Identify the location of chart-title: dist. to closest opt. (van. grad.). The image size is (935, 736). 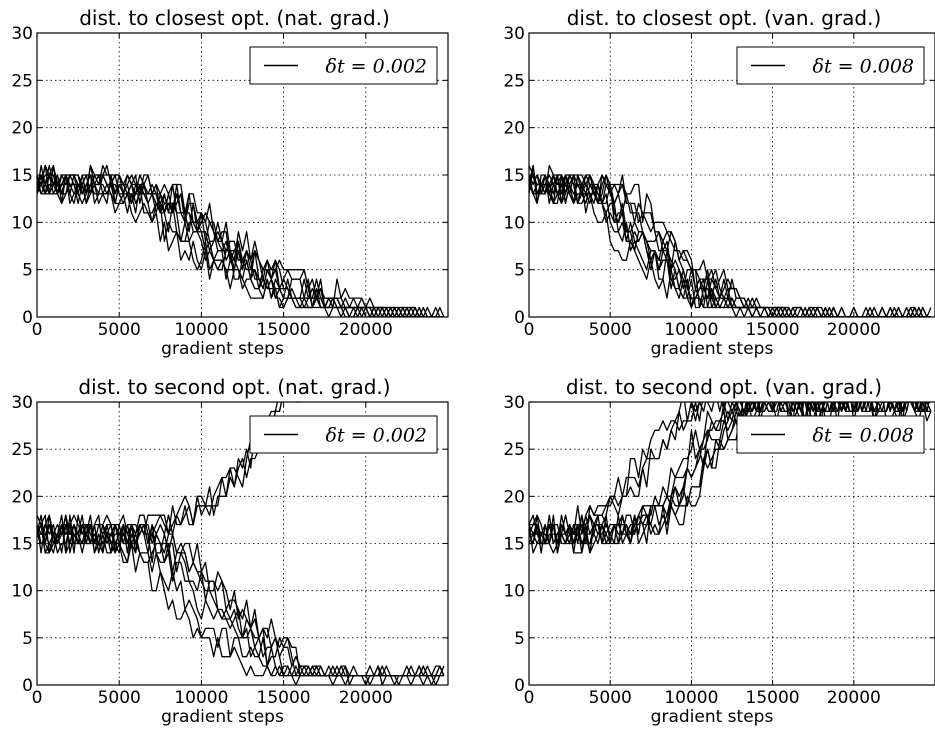
(724, 18).